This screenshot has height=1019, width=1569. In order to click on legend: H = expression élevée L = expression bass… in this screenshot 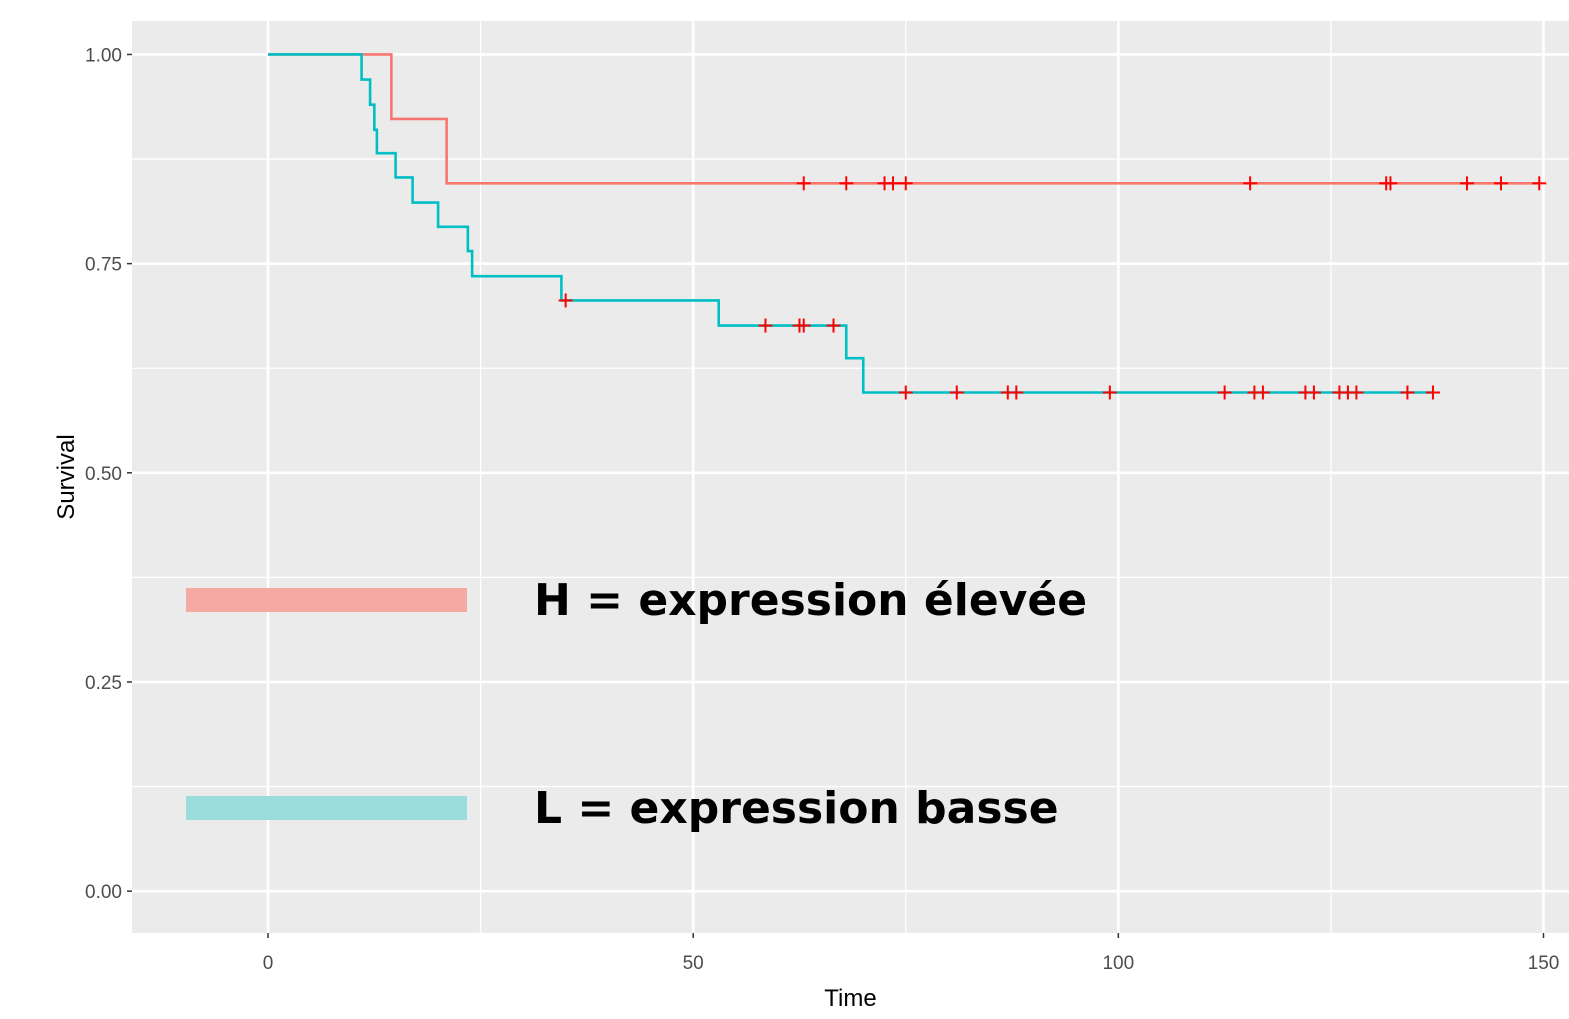, I will do `click(636, 704)`.